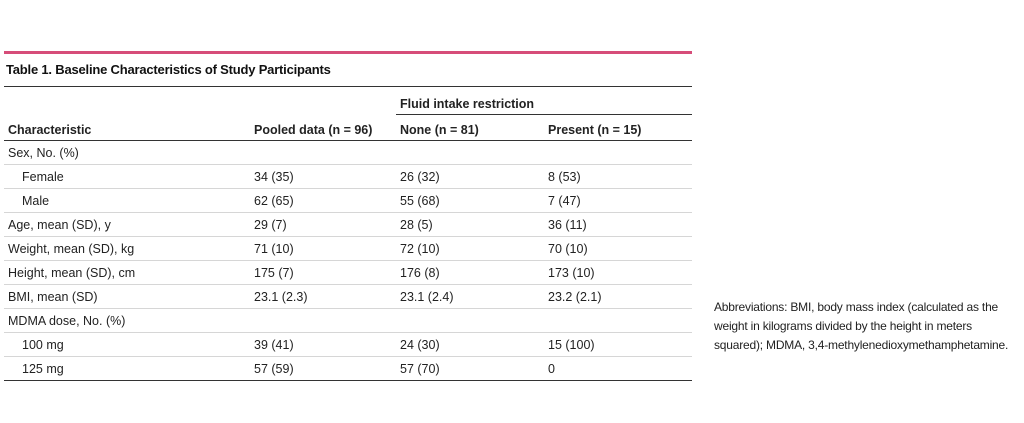  What do you see at coordinates (127, 248) in the screenshot?
I see `row-label: Weight, mean (SD), kg` at bounding box center [127, 248].